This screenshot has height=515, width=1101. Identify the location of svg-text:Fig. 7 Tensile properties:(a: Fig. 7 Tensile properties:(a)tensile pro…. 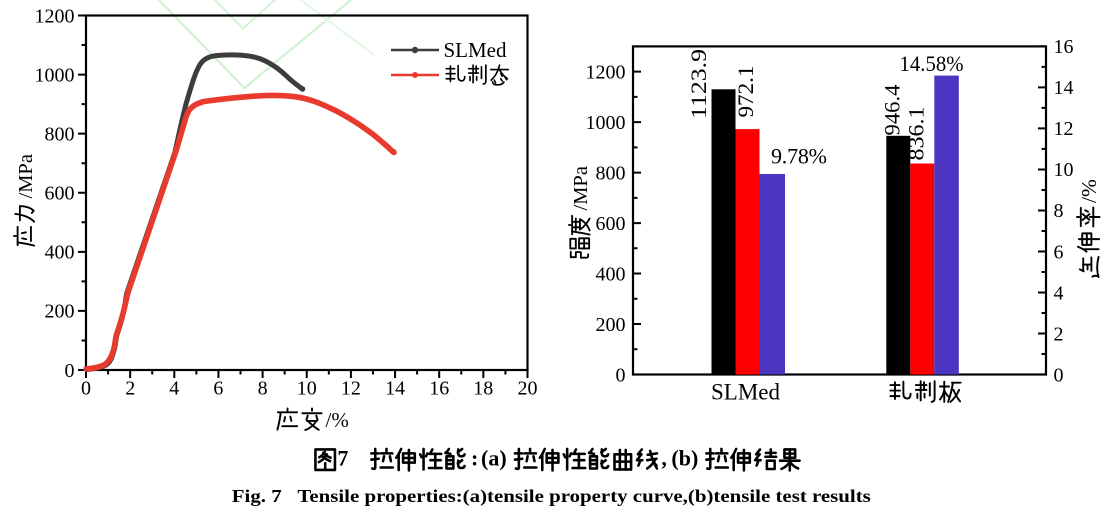
(551, 496).